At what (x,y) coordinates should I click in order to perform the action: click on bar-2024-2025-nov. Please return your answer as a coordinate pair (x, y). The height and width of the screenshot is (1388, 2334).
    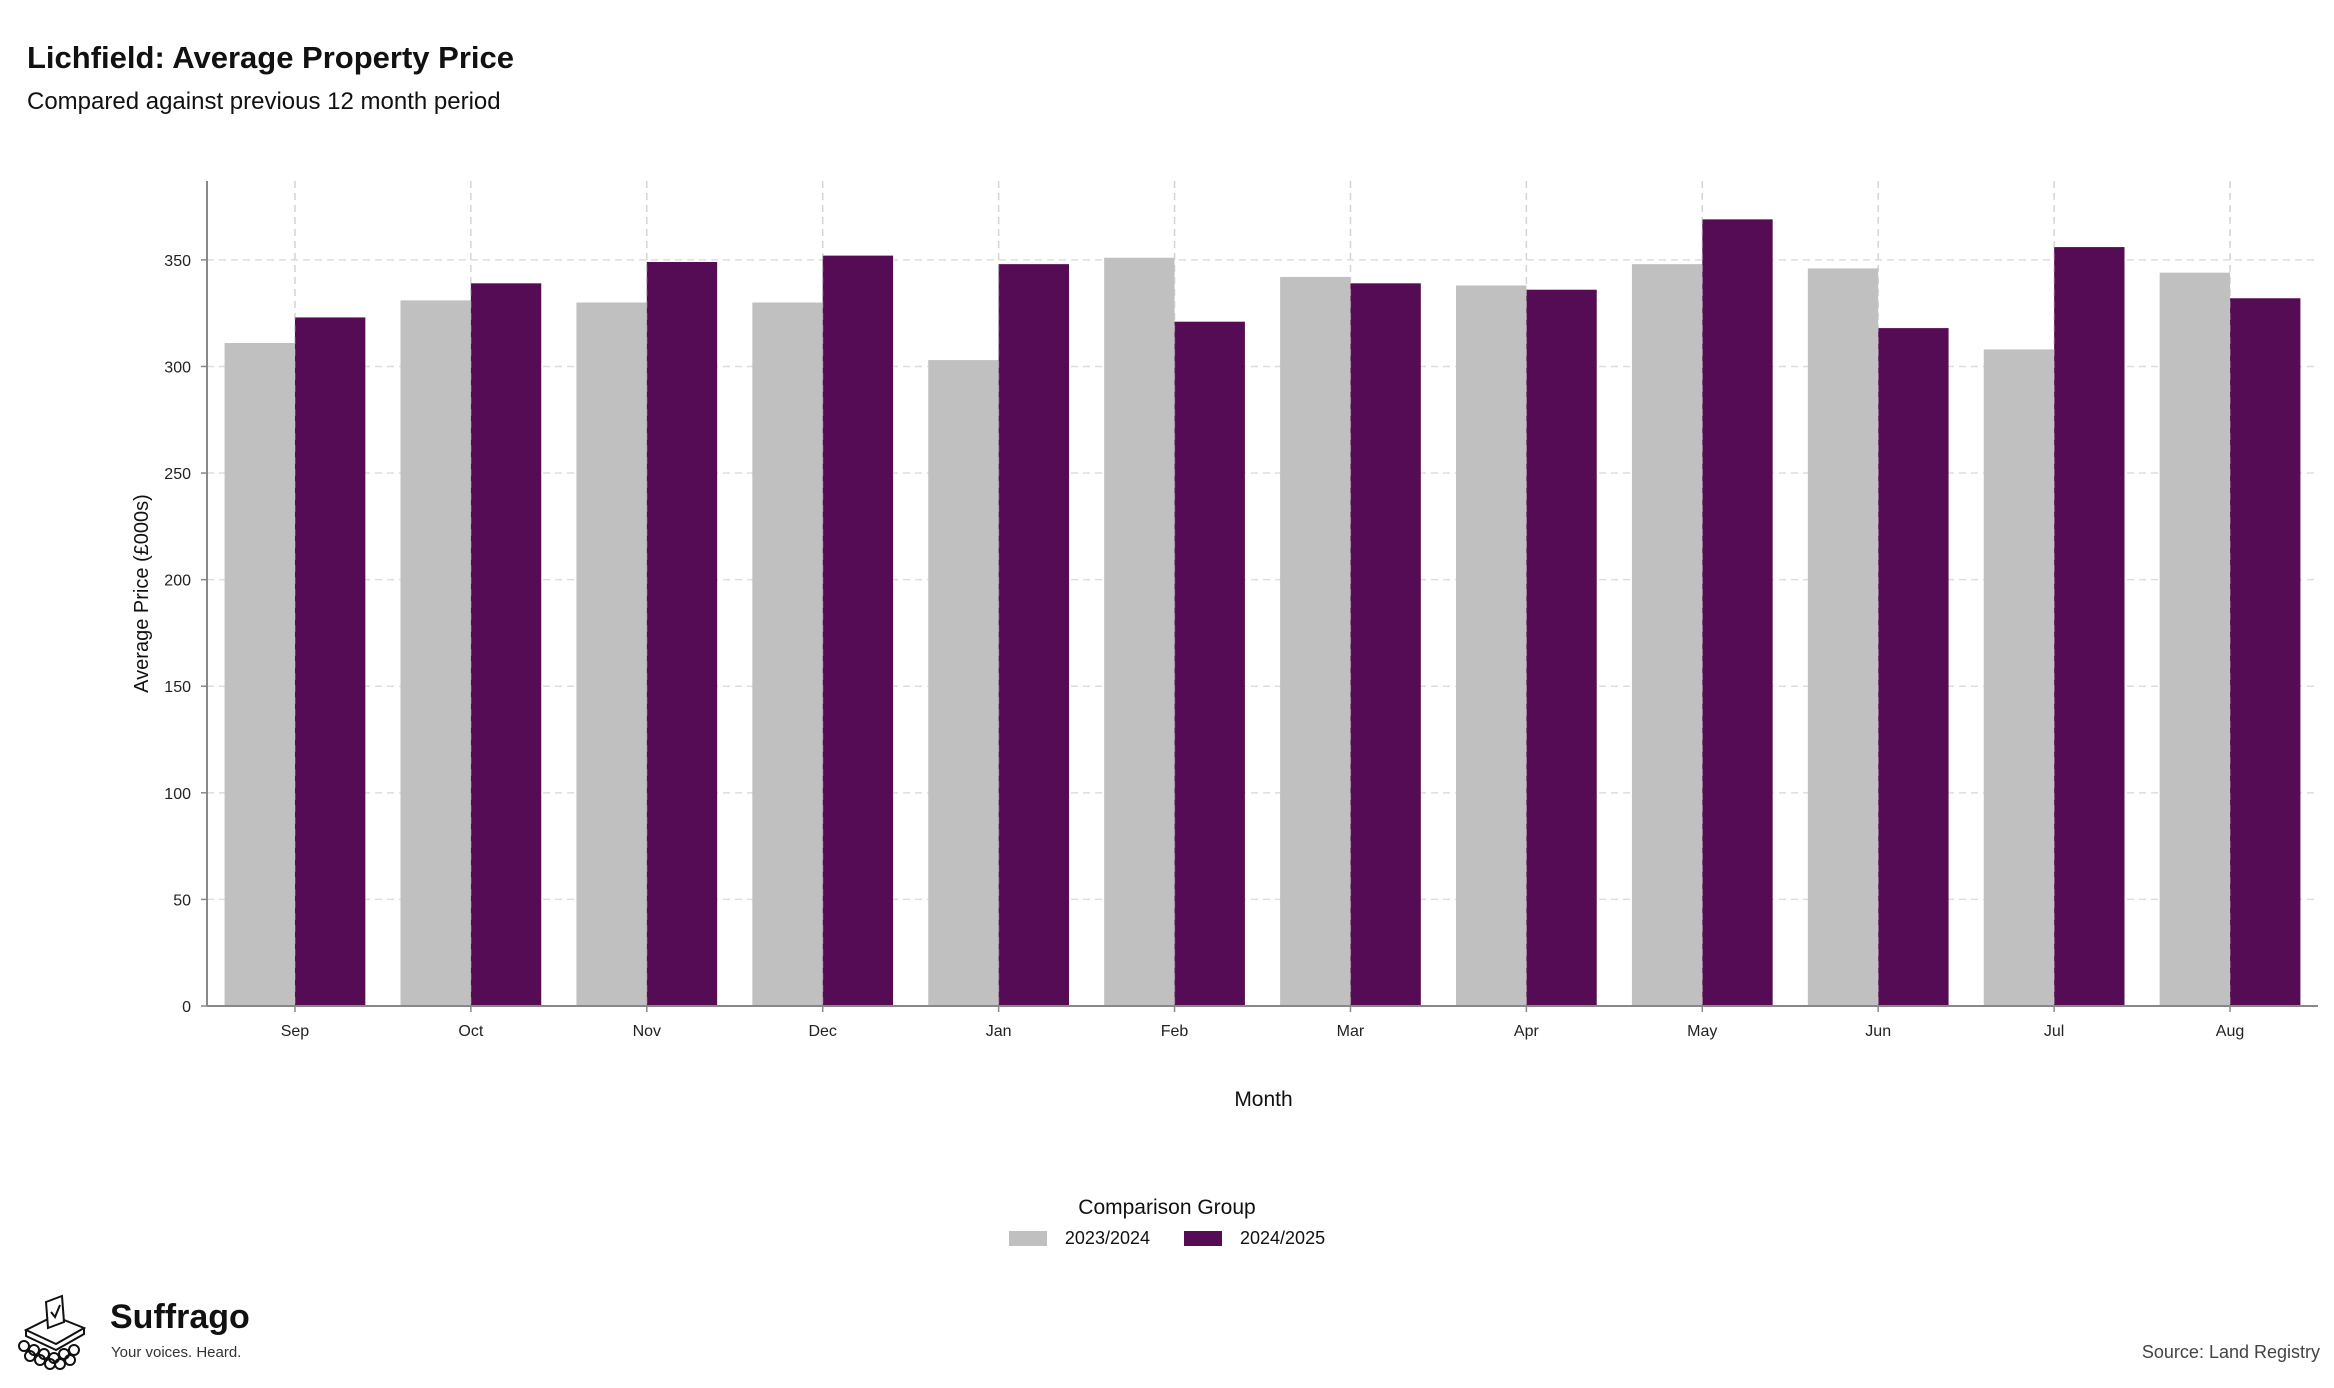
    Looking at the image, I should click on (682, 634).